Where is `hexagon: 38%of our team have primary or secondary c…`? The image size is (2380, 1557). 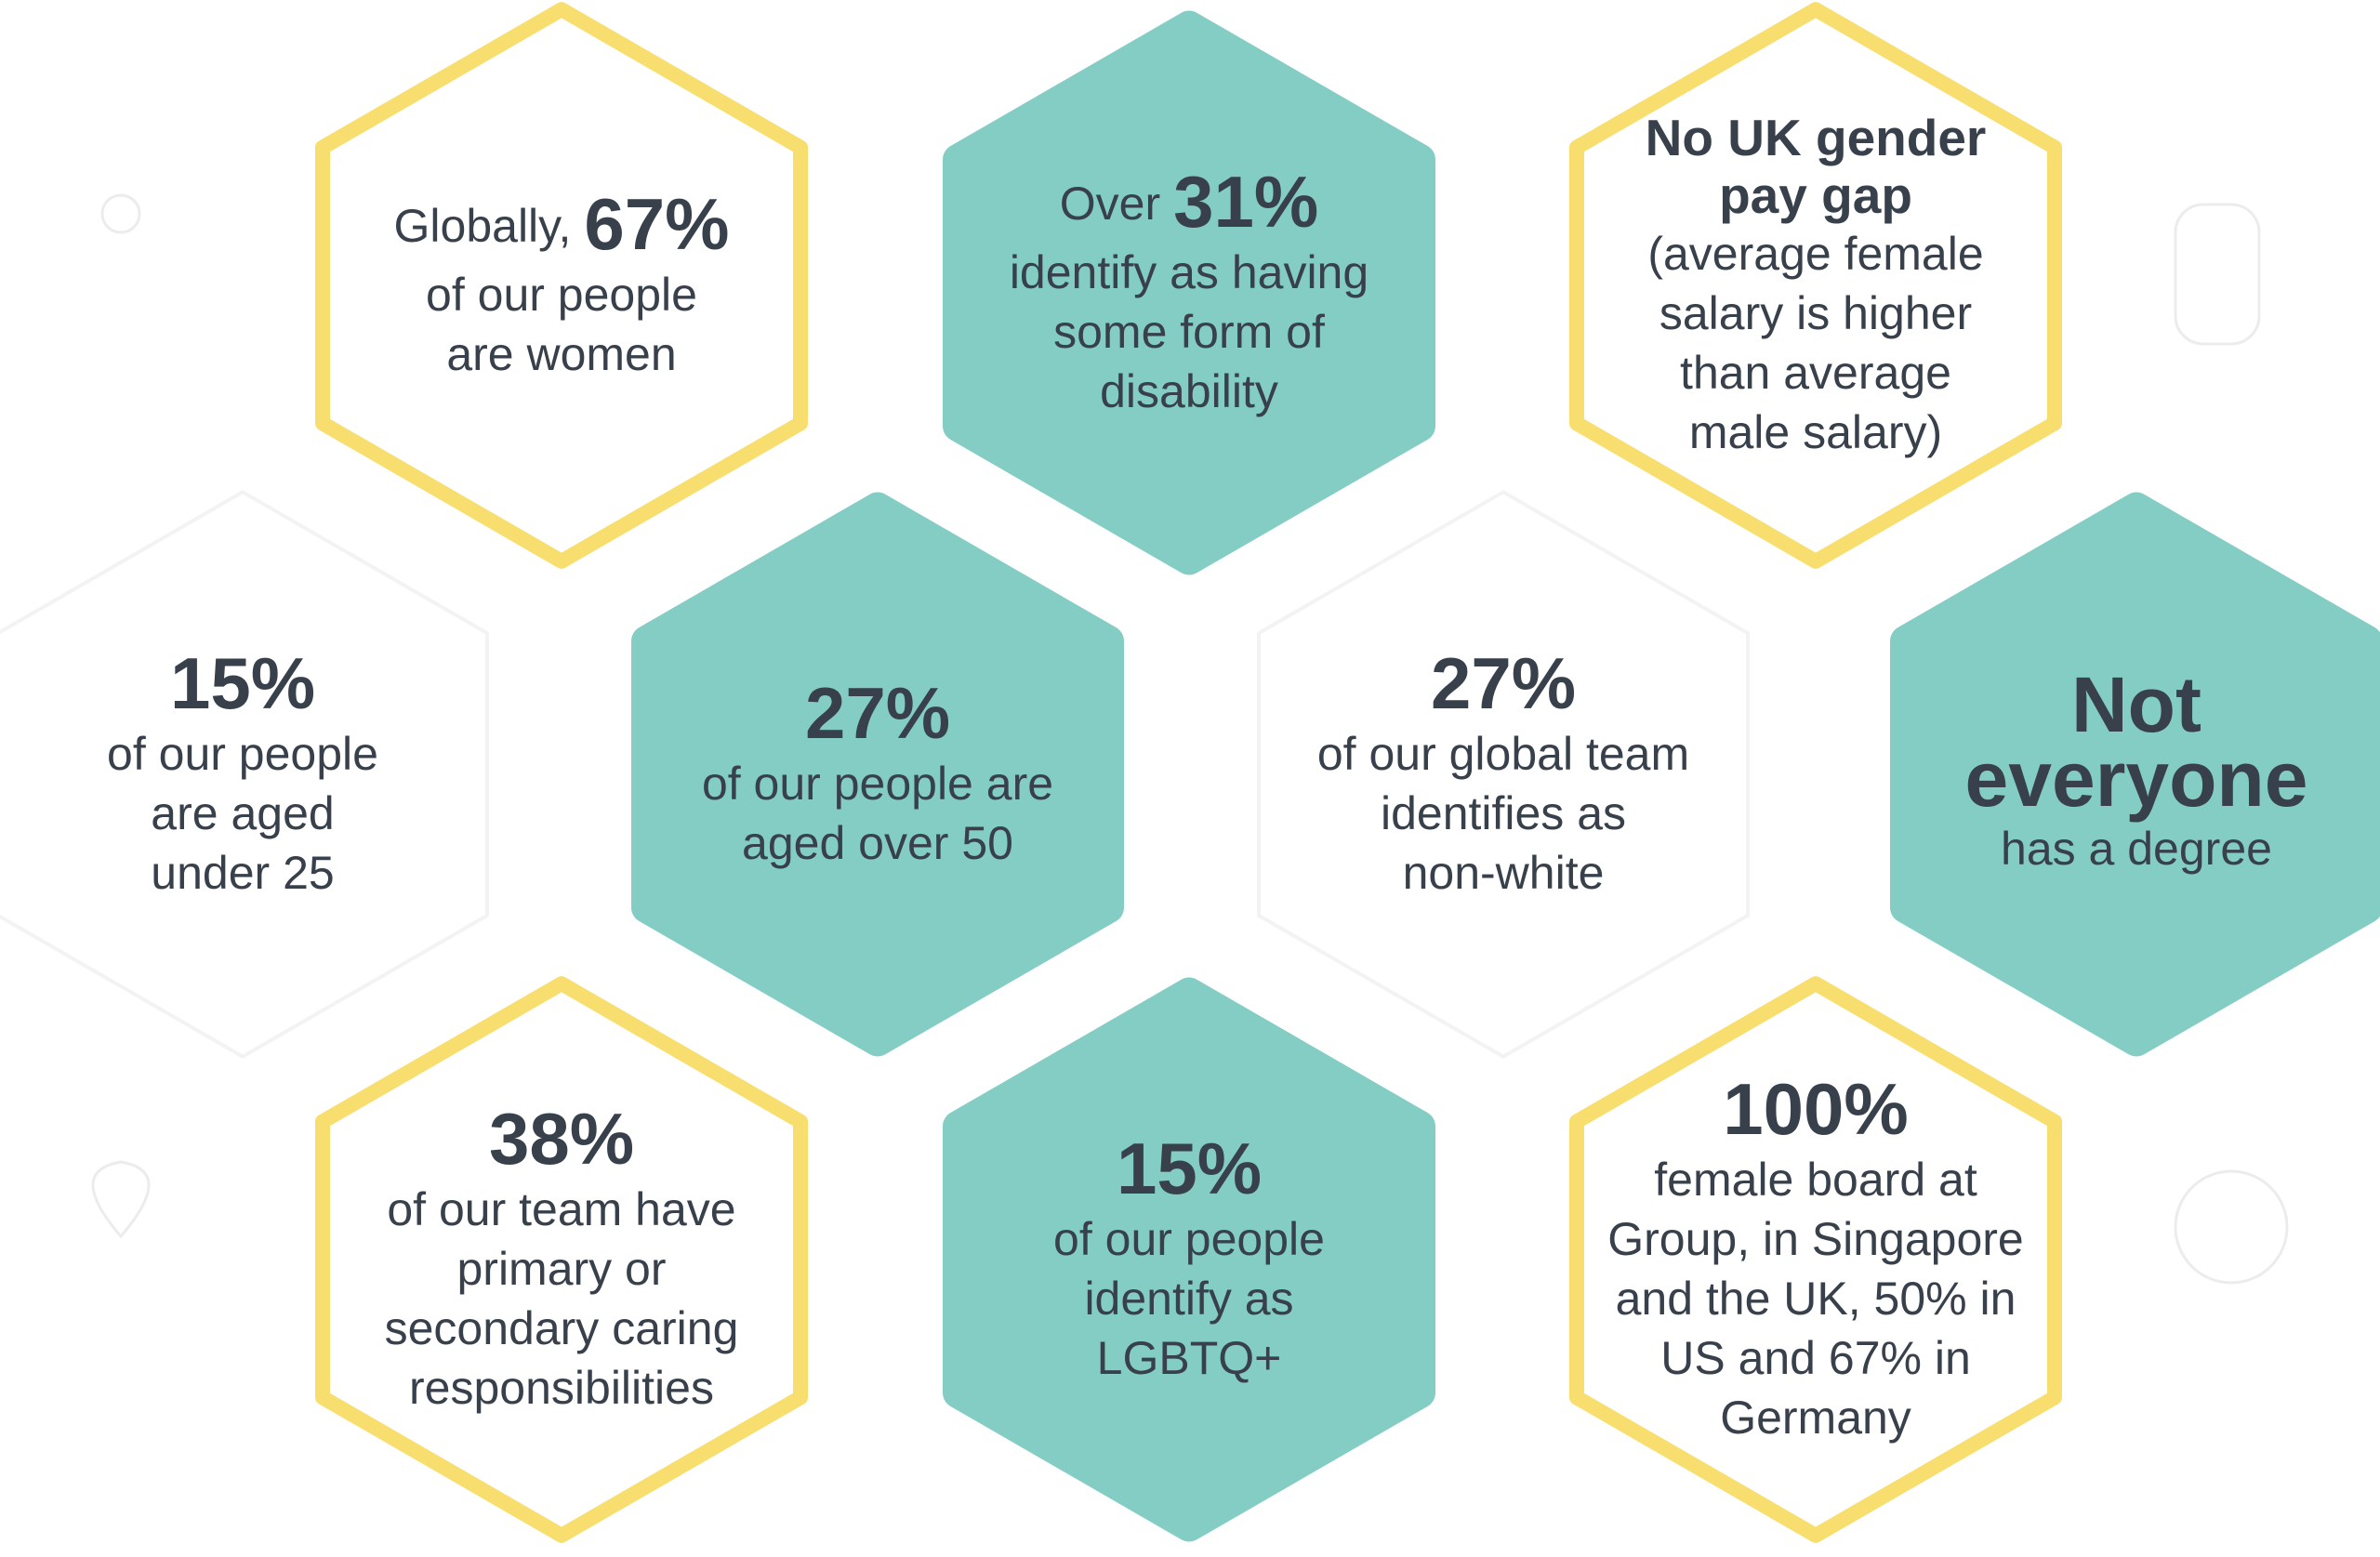 hexagon: 38%of our team have primary or secondary c… is located at coordinates (561, 1260).